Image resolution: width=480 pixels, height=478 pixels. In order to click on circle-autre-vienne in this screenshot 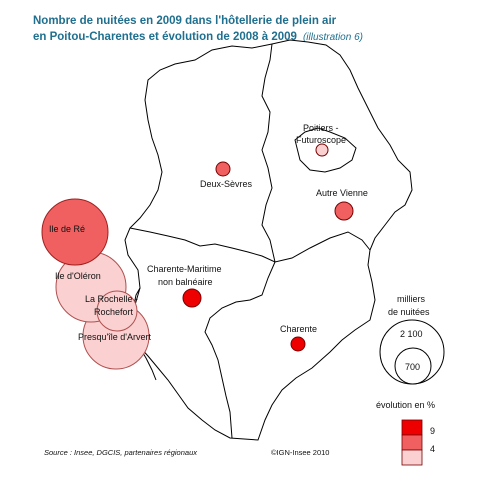, I will do `click(344, 211)`.